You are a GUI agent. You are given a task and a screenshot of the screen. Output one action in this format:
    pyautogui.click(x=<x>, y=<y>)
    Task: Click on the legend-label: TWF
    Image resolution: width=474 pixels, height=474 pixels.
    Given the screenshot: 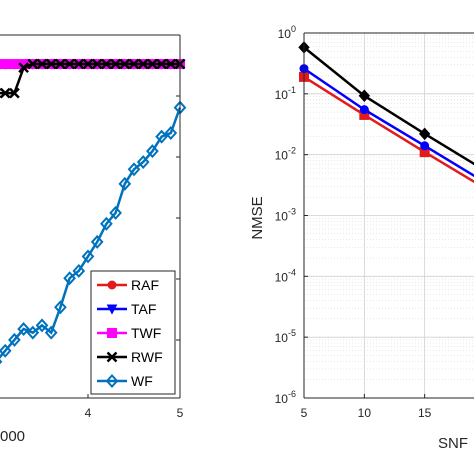 What is the action you would take?
    pyautogui.click(x=146, y=333)
    